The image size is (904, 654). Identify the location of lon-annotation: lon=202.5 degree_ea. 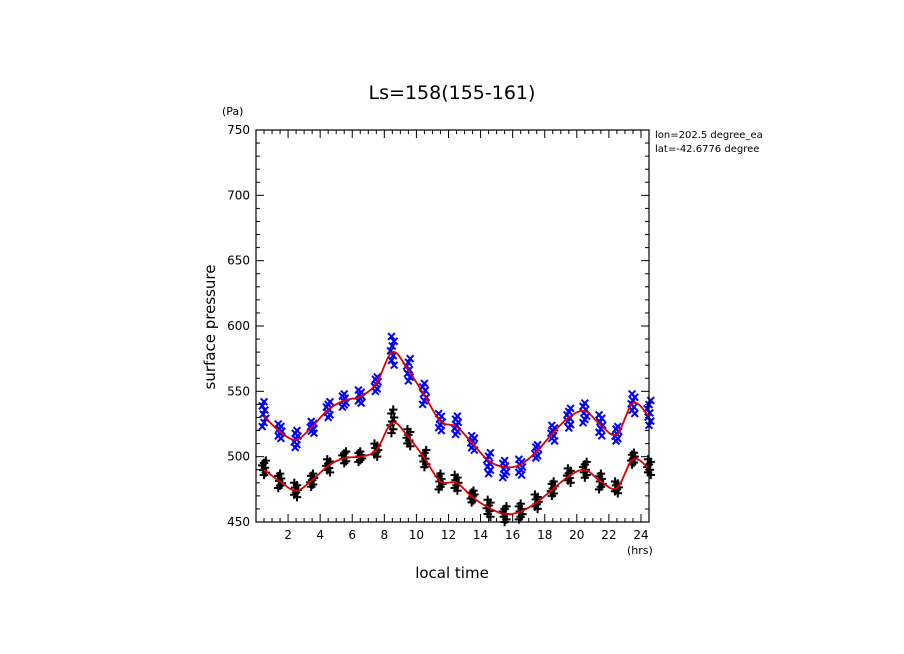
(709, 135).